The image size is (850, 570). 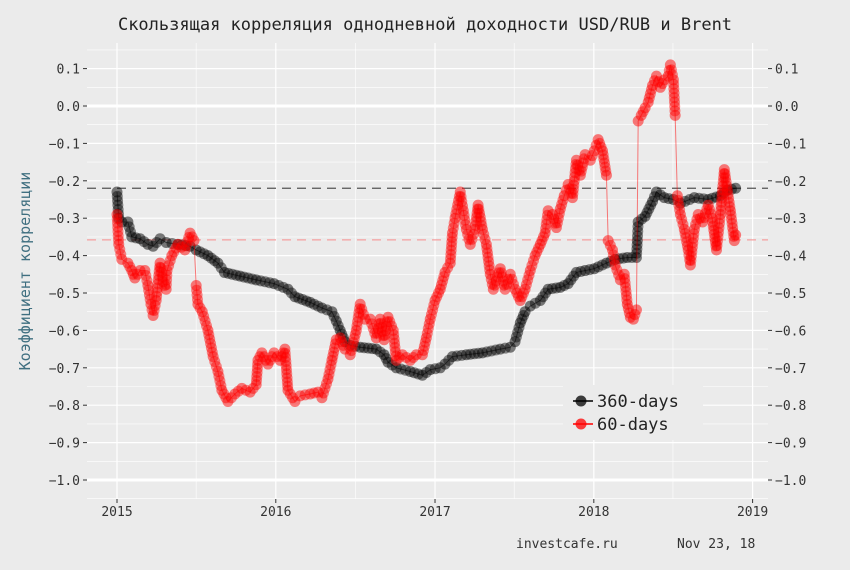 What do you see at coordinates (25, 271) in the screenshot?
I see `y-axis-label: Коэффициент корреляции` at bounding box center [25, 271].